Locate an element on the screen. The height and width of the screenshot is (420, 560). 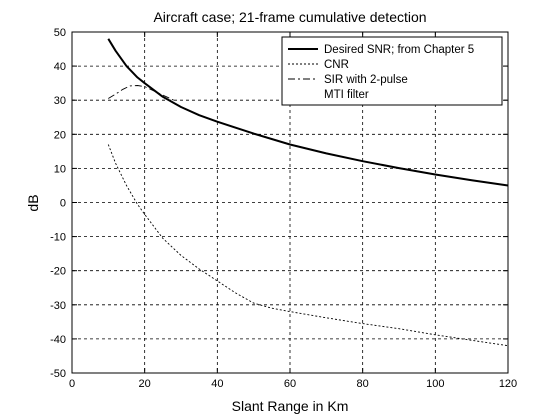
legend-label-3-line2: MTI filter is located at coordinates (346, 95).